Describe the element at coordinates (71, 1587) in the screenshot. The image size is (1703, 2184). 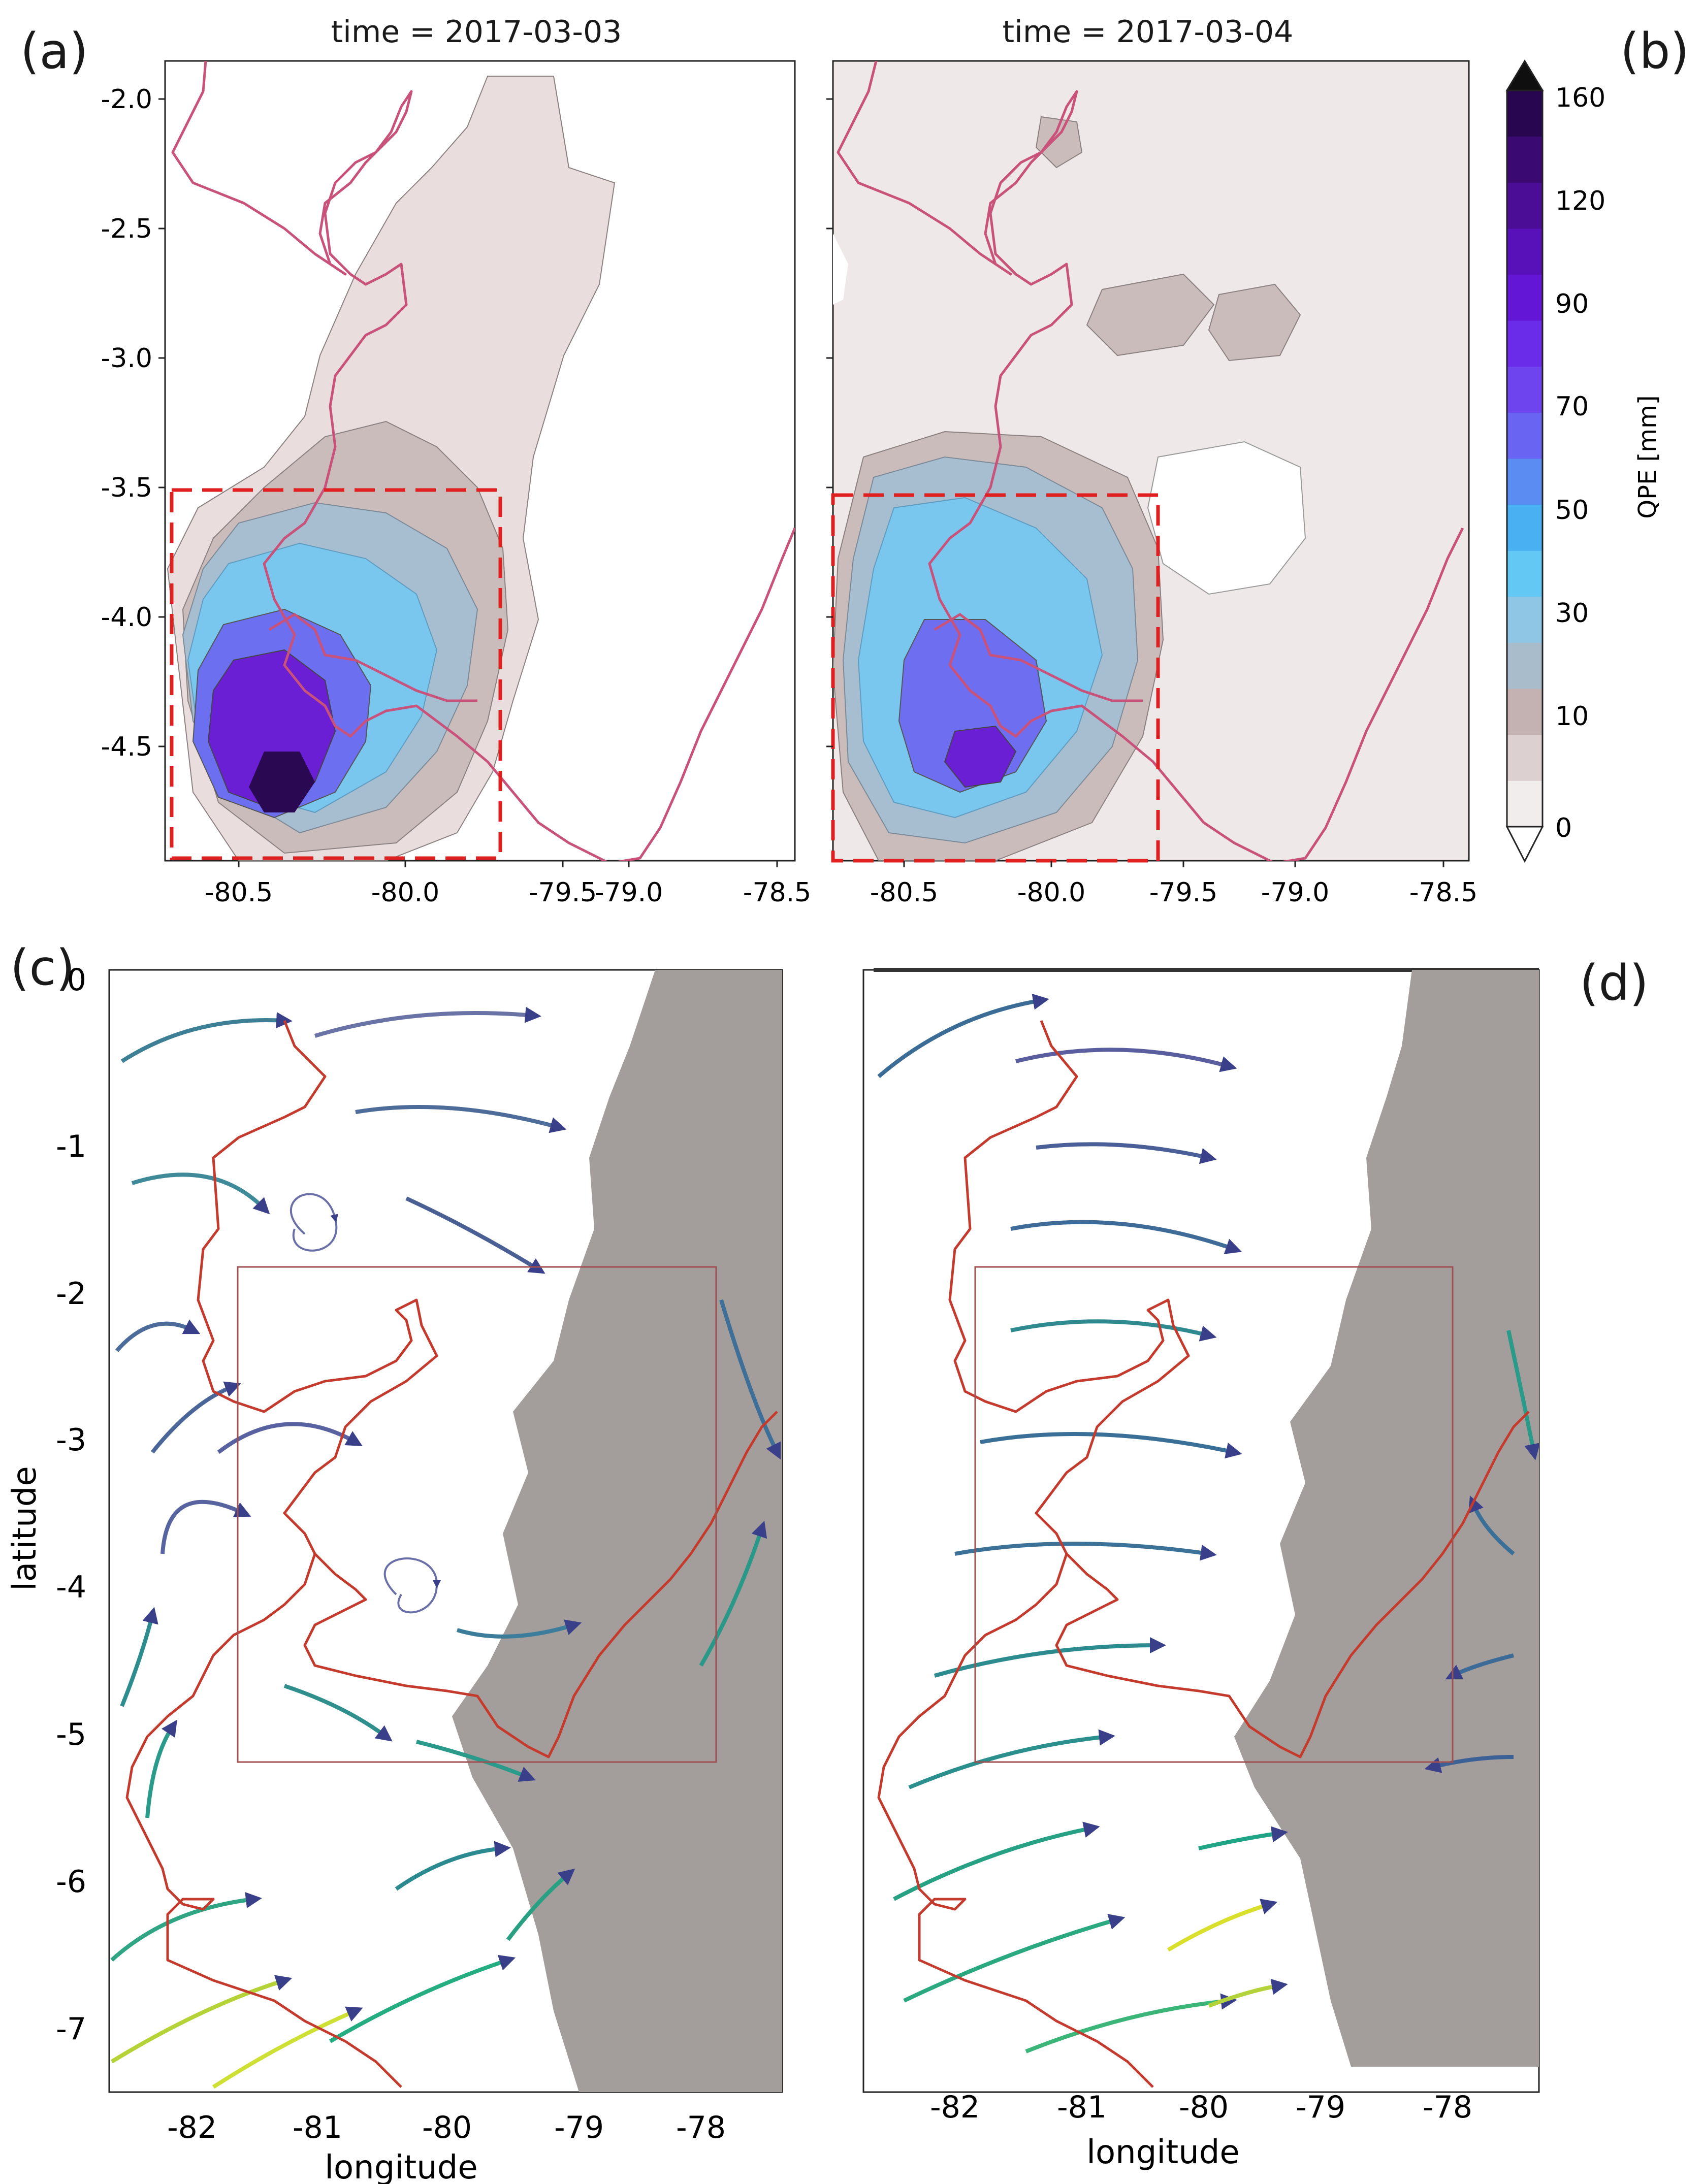
I see `lat-tick-4: -4` at that location.